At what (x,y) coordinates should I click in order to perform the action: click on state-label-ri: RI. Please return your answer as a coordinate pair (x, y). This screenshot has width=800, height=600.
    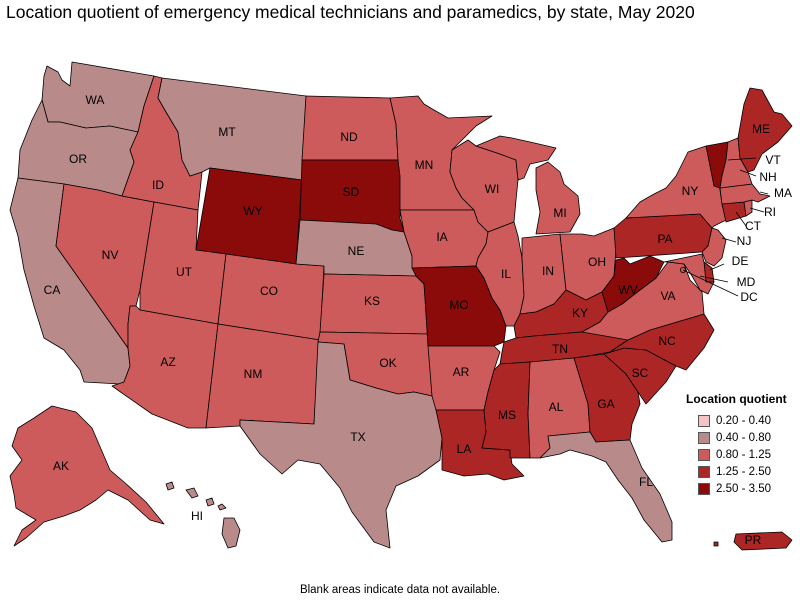
    Looking at the image, I should click on (770, 212).